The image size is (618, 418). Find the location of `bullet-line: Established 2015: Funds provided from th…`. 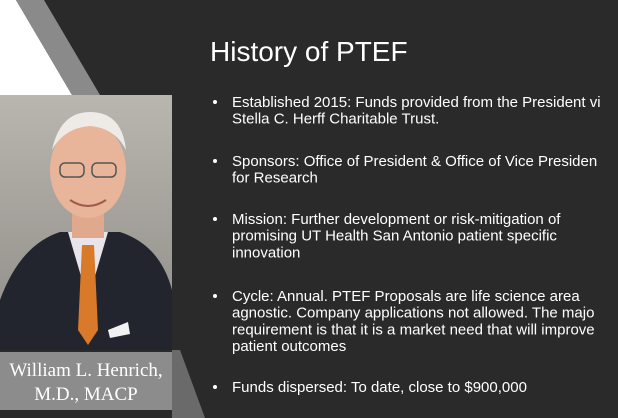

bullet-line: Established 2015: Funds provided from th… is located at coordinates (416, 102).